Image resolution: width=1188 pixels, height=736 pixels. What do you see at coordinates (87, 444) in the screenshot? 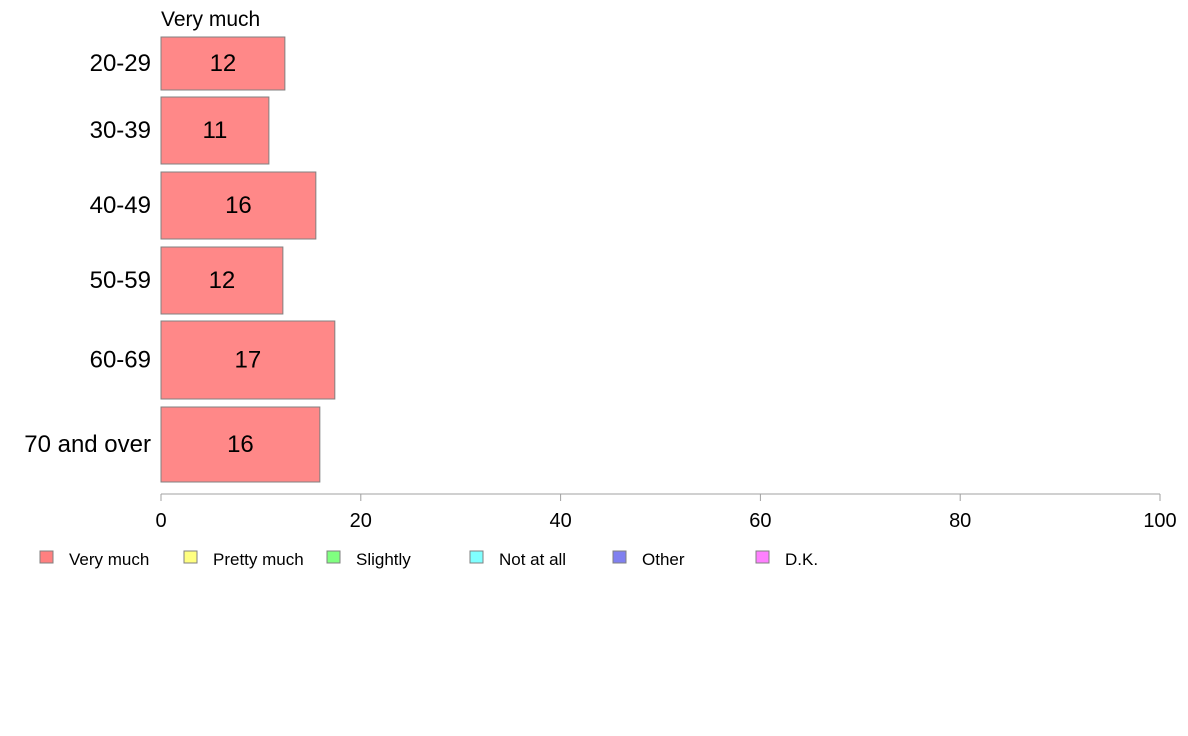
I see `category-label: 70 and over` at bounding box center [87, 444].